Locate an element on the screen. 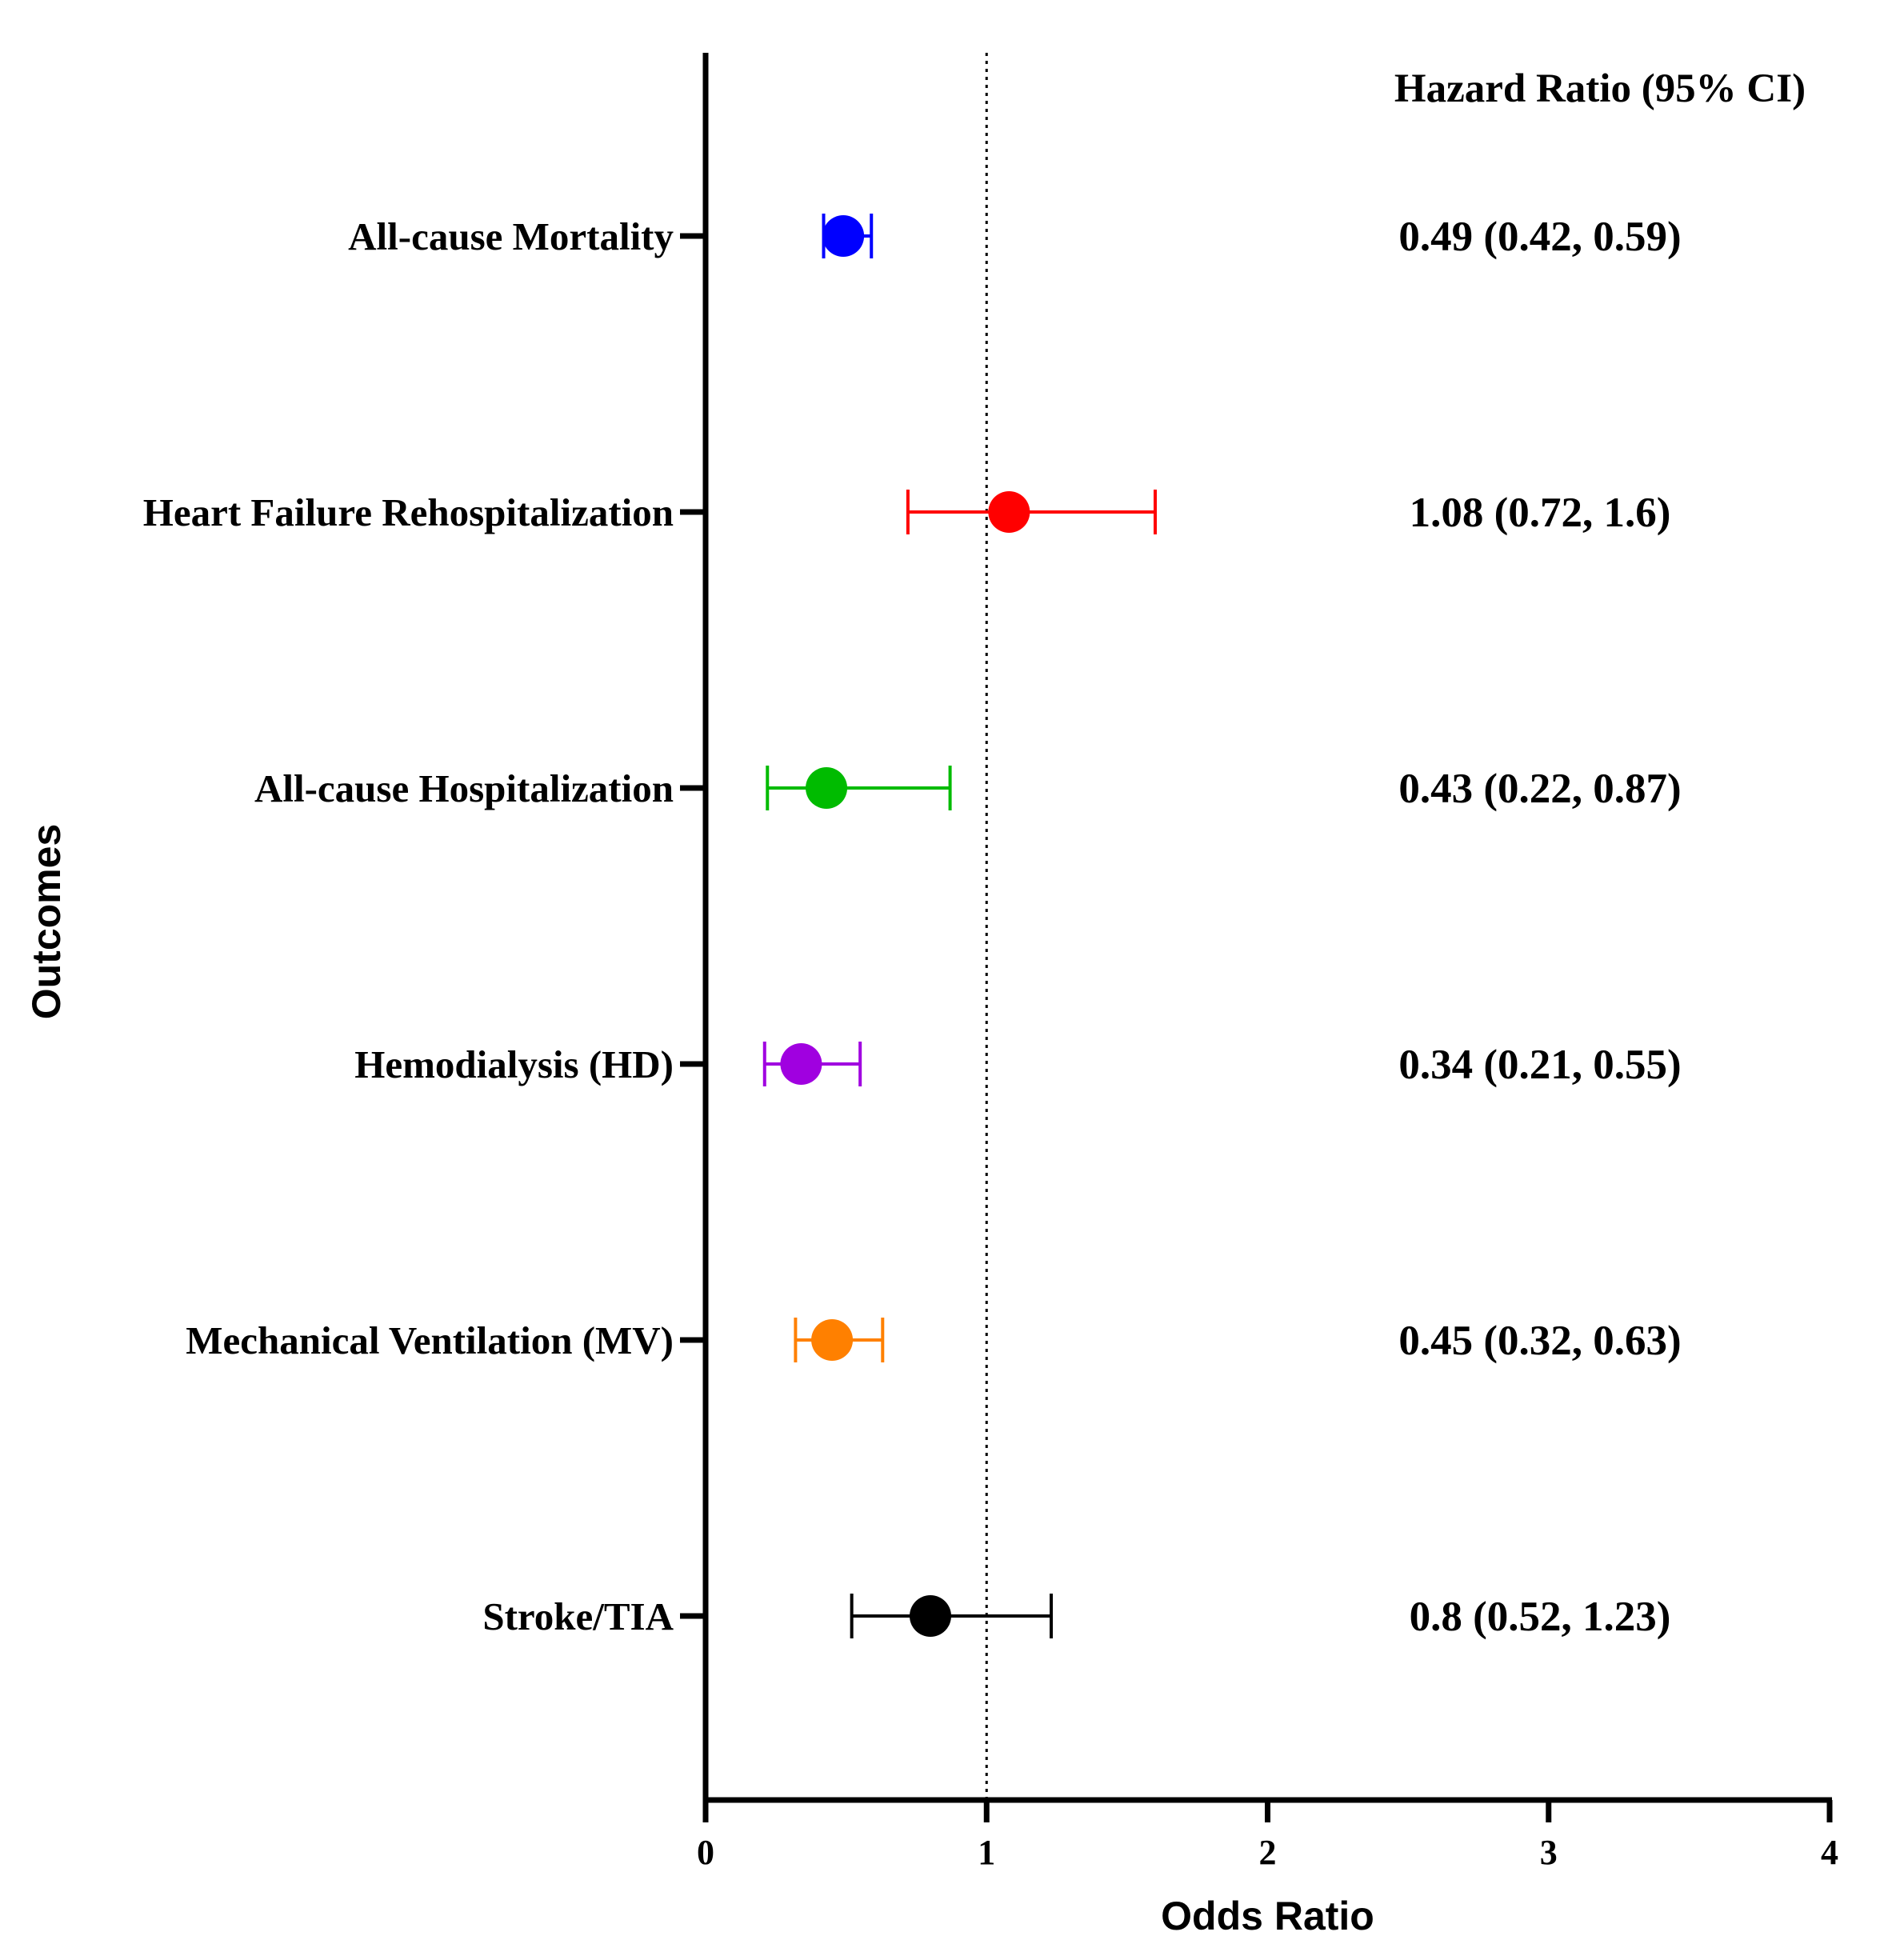 The image size is (1904, 1944). estimate-point-mechanical-ventilation-mv is located at coordinates (832, 1340).